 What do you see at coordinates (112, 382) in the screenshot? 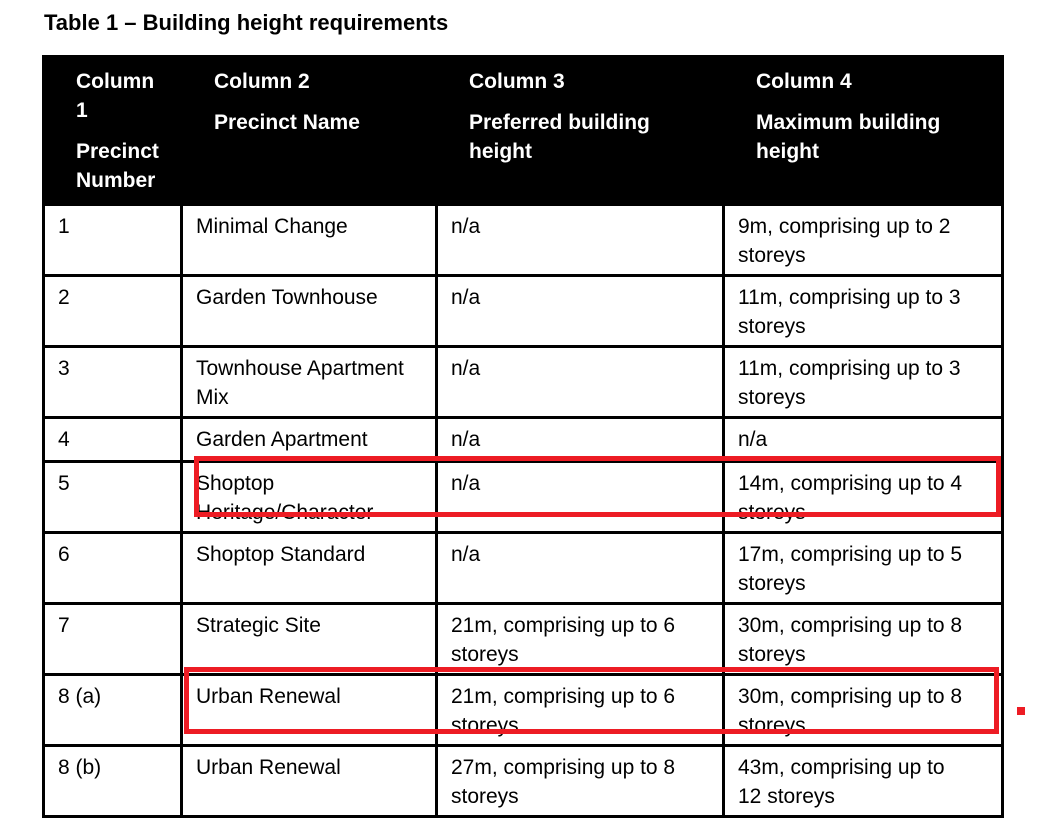
I see `cell-precinct-number: 3` at bounding box center [112, 382].